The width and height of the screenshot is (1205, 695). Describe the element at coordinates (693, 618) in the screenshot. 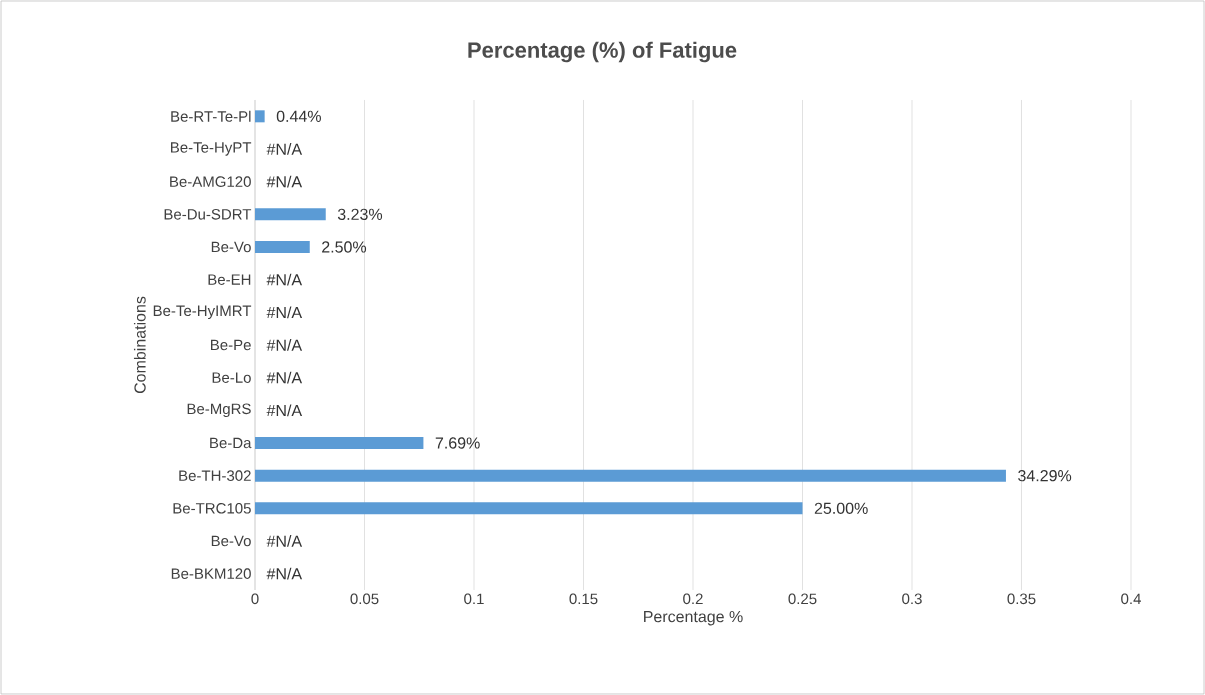

I see `x-axis-title: Percentage %` at that location.